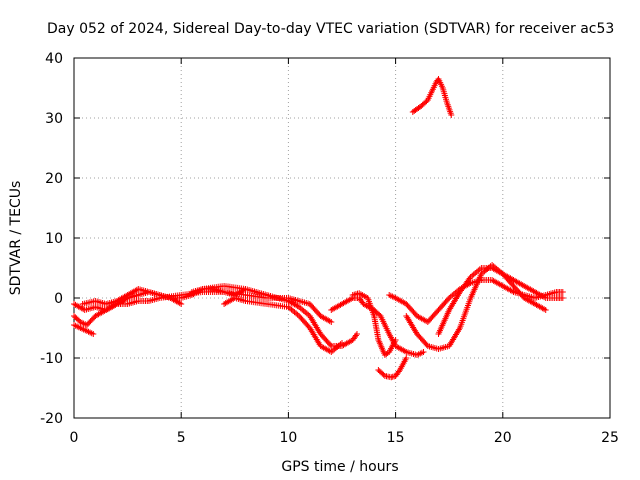 The image size is (640, 480). I want to click on x-tick-label: 10, so click(288, 438).